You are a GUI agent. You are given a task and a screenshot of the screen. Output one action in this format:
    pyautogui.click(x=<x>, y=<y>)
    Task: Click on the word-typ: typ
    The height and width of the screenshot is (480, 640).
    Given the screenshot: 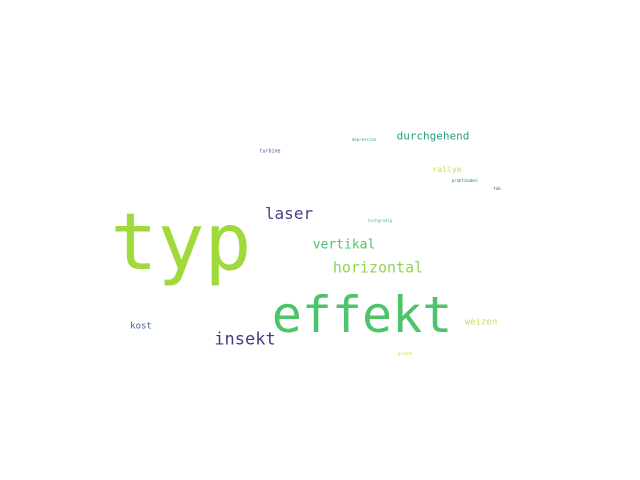 What is the action you would take?
    pyautogui.click(x=181, y=243)
    